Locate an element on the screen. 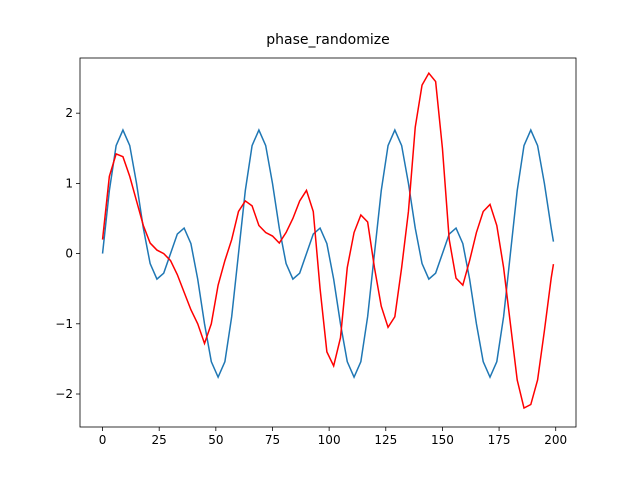 The height and width of the screenshot is (480, 640). y-tick-label: −1 is located at coordinates (64, 324).